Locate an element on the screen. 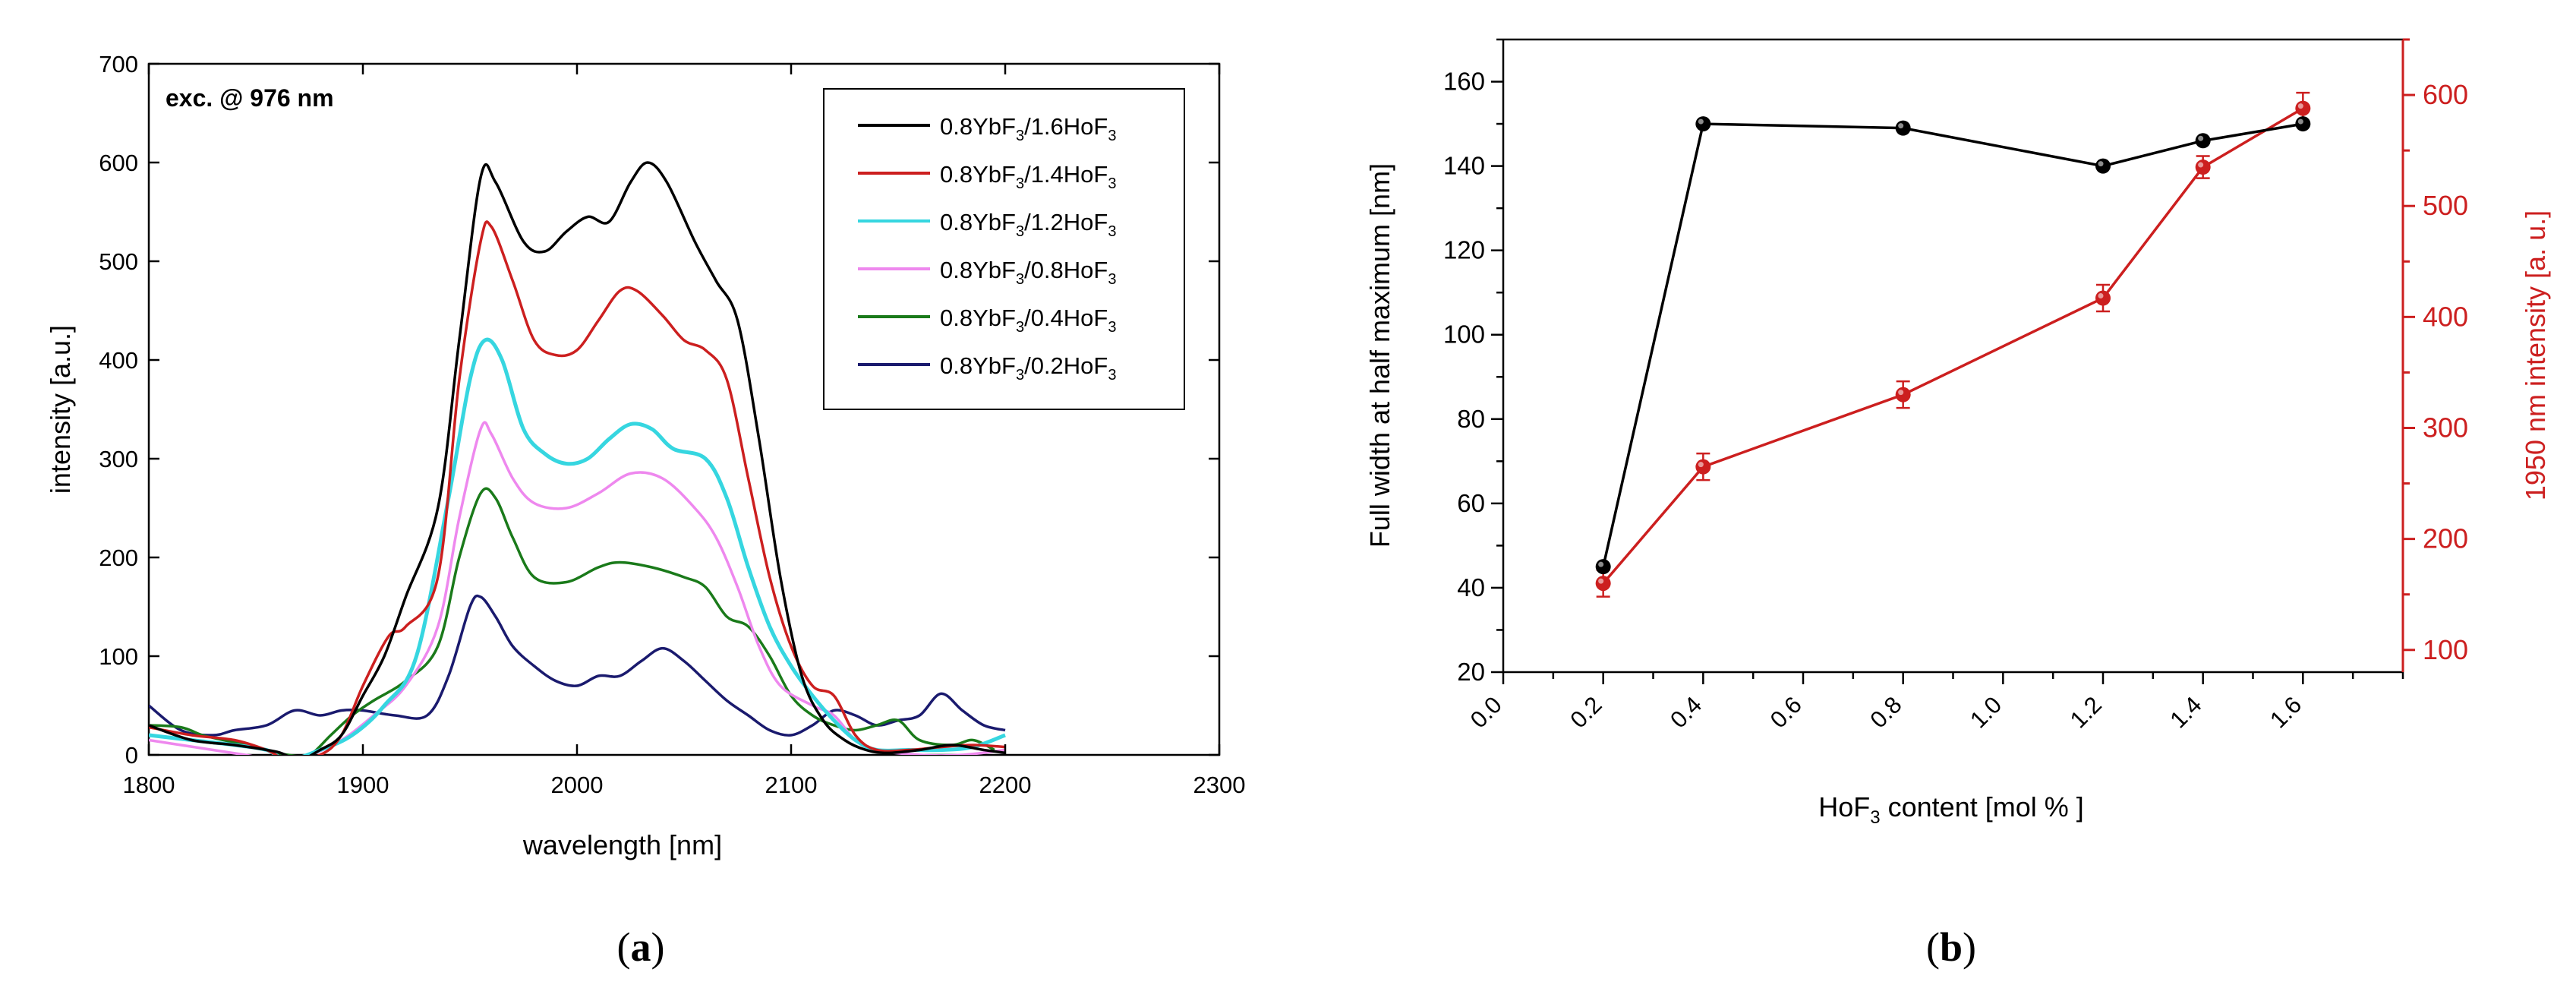  legend-item: 0.8YbF3/1.4HoF3 is located at coordinates (987, 176).